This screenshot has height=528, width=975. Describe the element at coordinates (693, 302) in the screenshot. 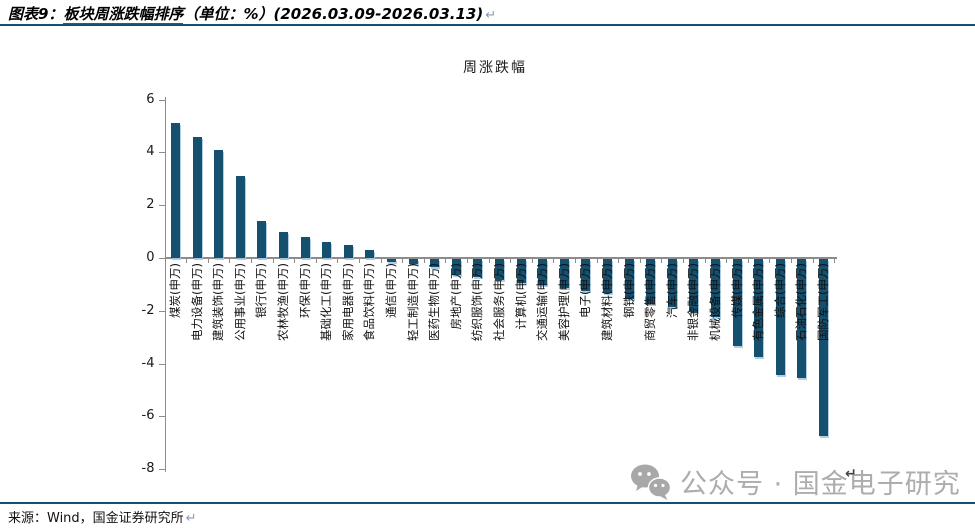

I see `x-category-label: 非银金融(申万)` at that location.